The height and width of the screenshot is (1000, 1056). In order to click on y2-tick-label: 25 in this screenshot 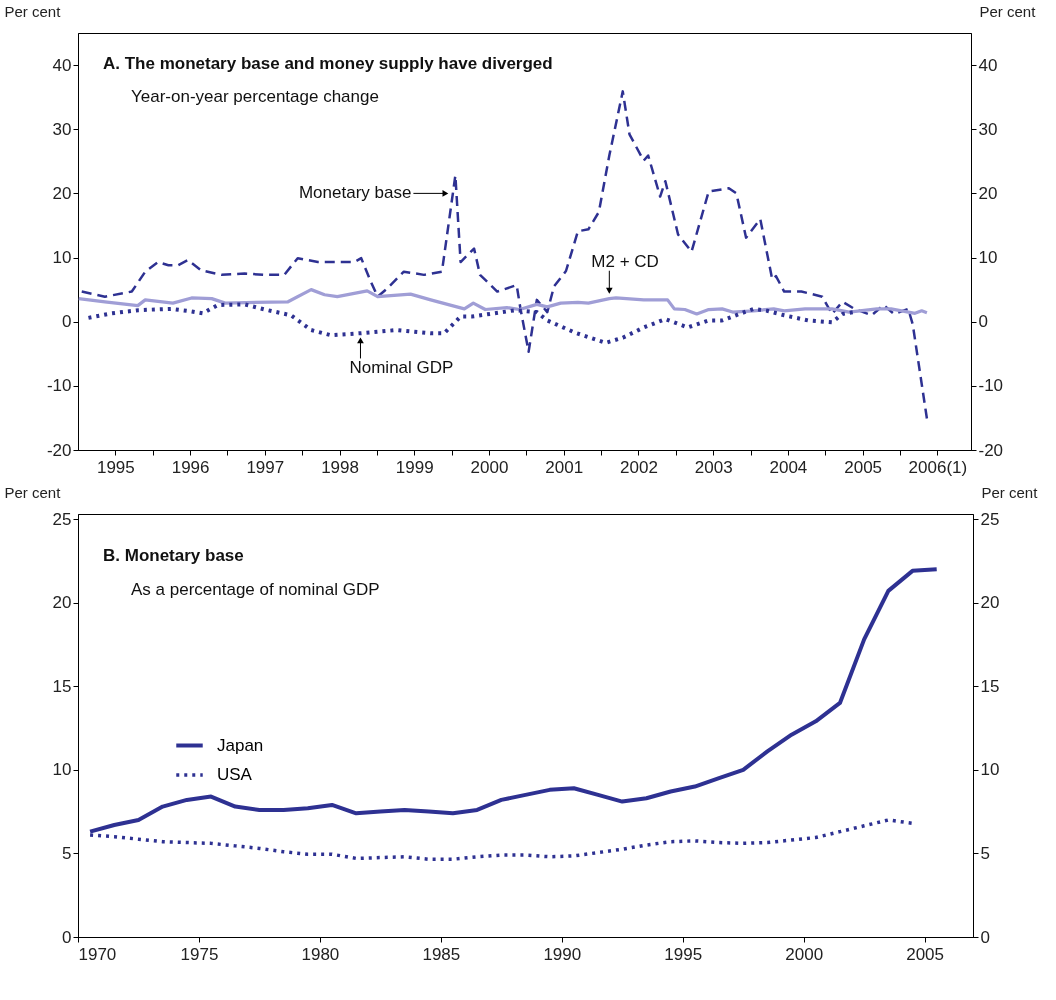, I will do `click(990, 519)`.